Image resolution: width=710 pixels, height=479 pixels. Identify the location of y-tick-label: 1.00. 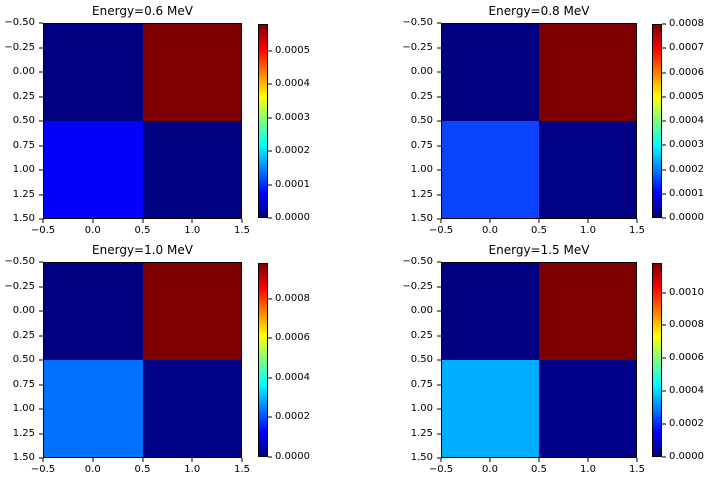
(421, 408).